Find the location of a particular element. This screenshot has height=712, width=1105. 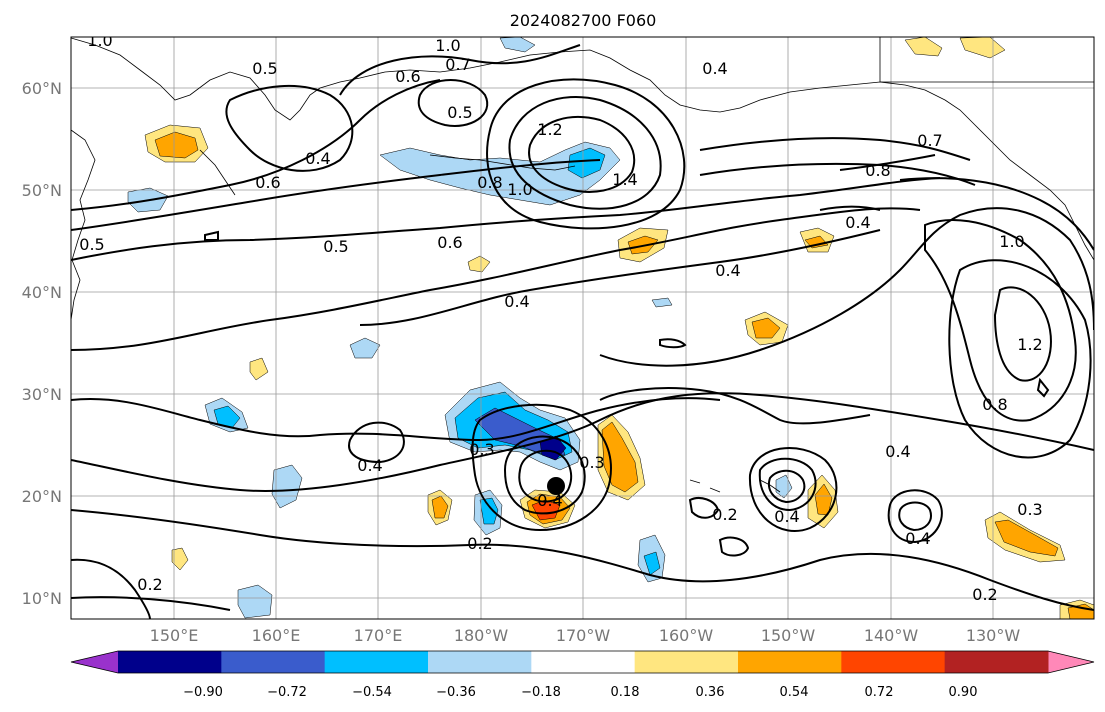

colorbar-tick-label: 0.18 is located at coordinates (625, 692).